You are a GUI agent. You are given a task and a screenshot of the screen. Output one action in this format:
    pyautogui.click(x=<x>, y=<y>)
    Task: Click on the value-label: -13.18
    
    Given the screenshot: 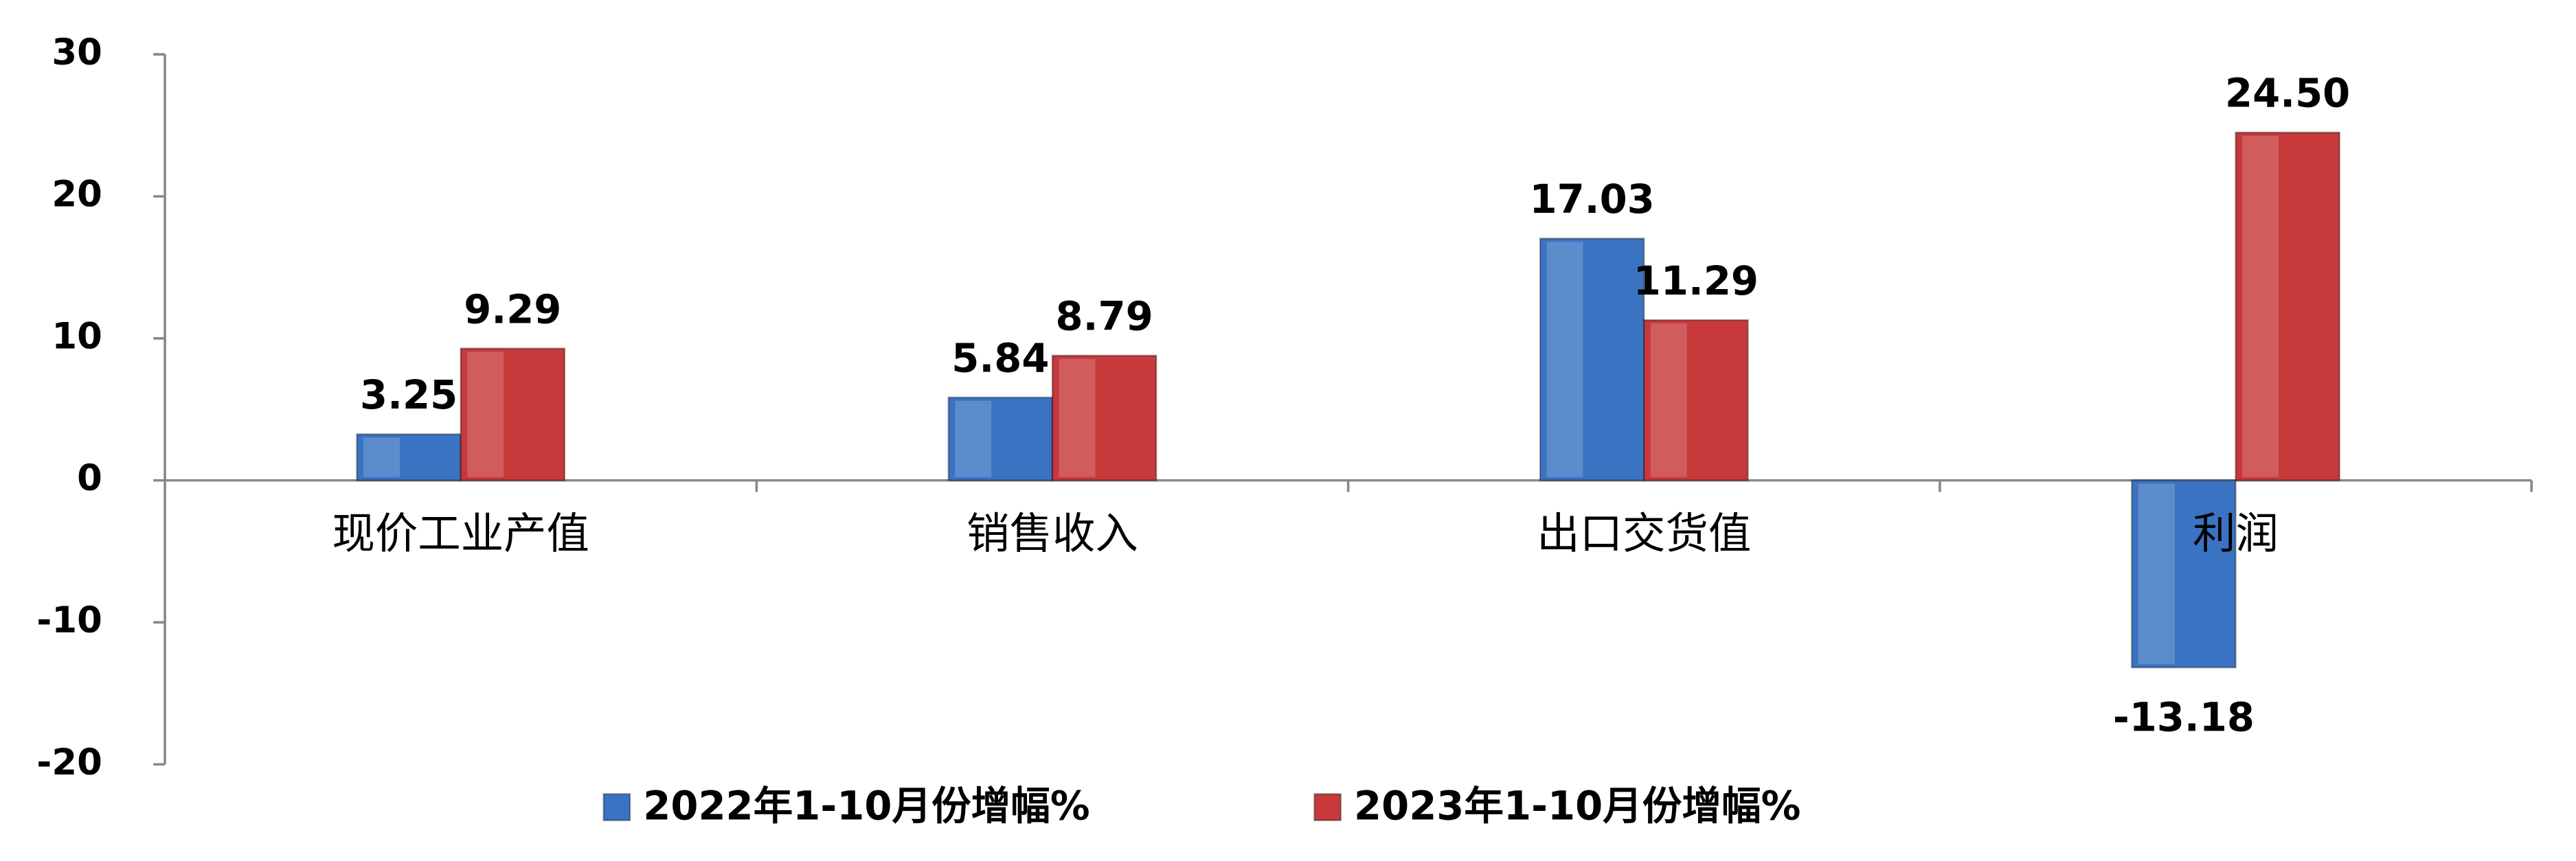 What is the action you would take?
    pyautogui.click(x=2184, y=718)
    